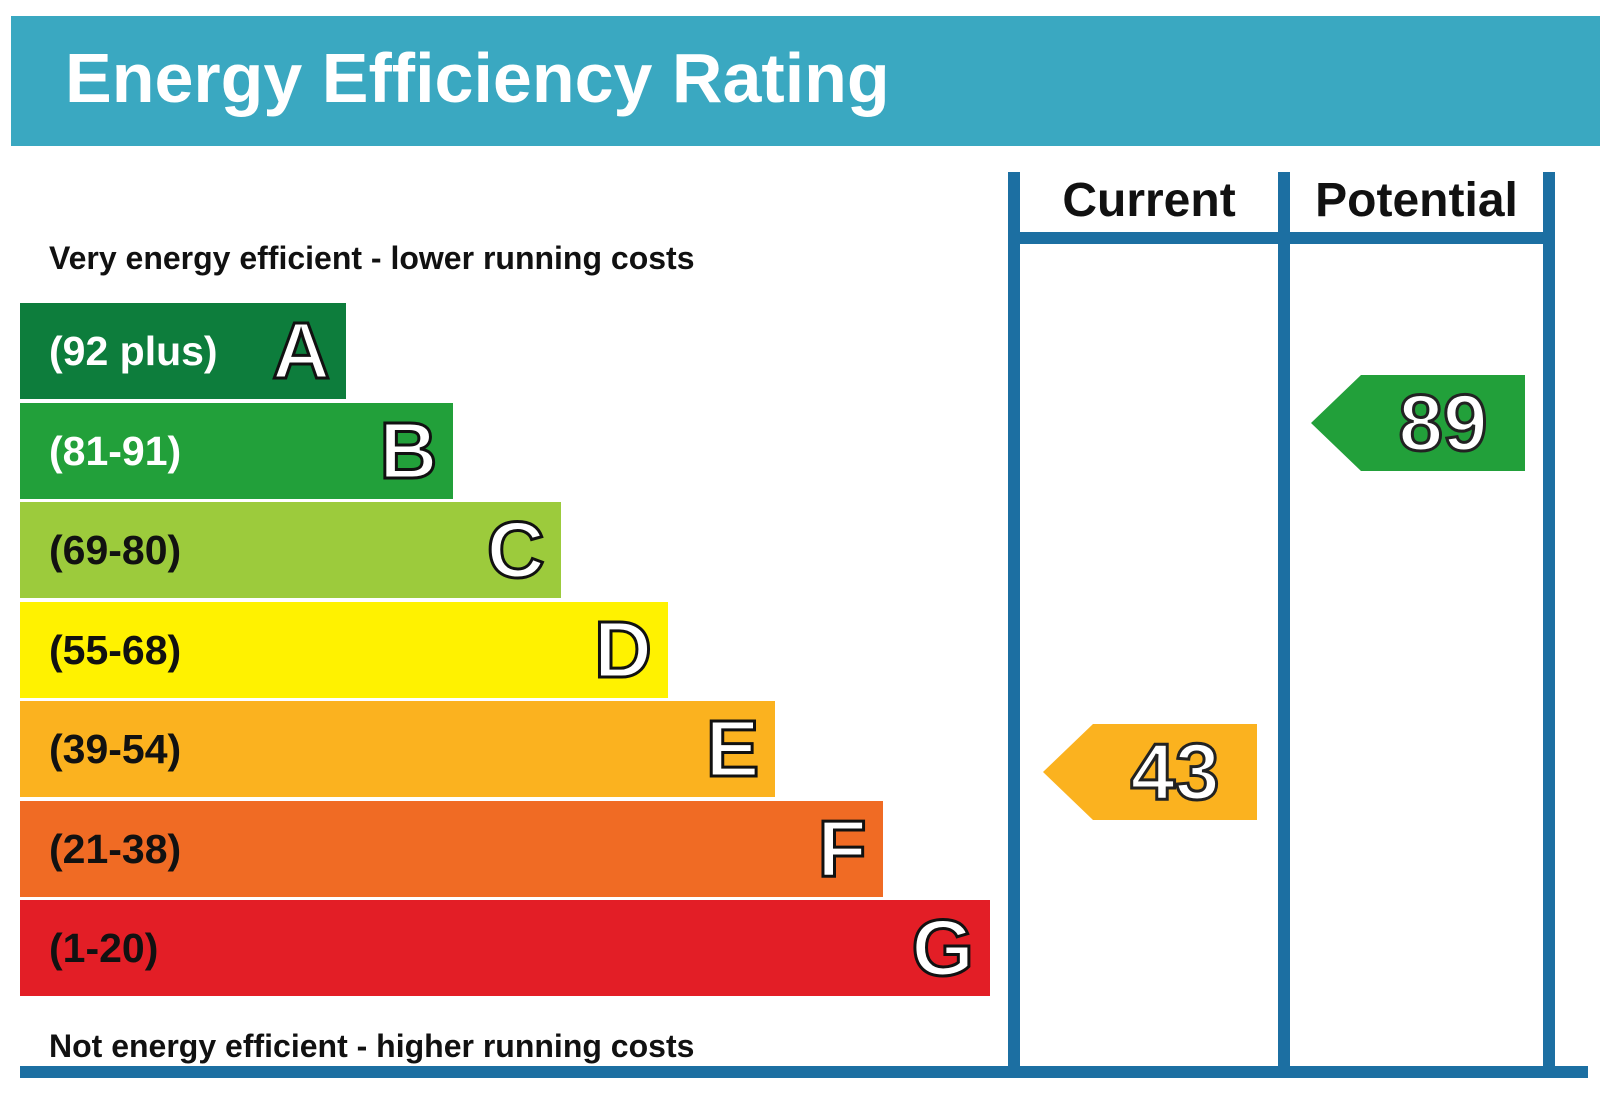  Describe the element at coordinates (1149, 200) in the screenshot. I see `current-column-header: Current` at that location.